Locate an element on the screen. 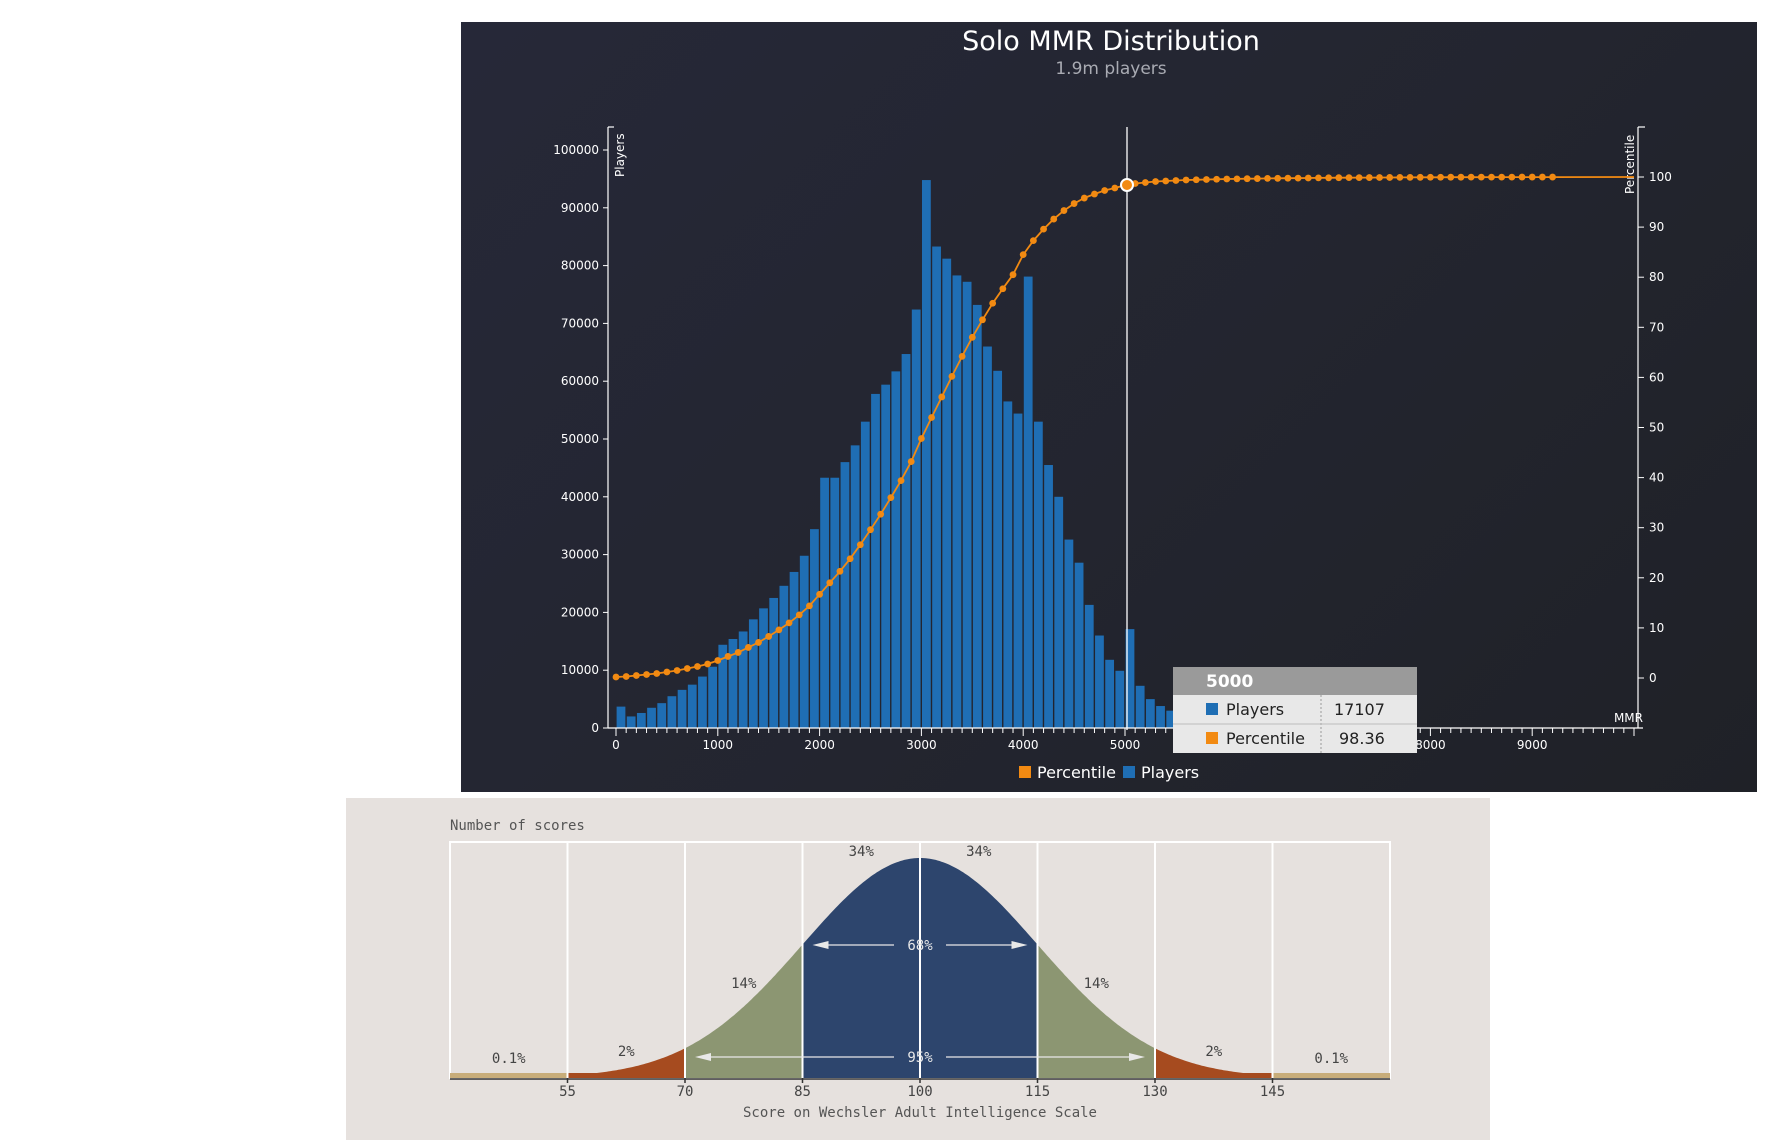  percentile-point-1900 is located at coordinates (809, 605).